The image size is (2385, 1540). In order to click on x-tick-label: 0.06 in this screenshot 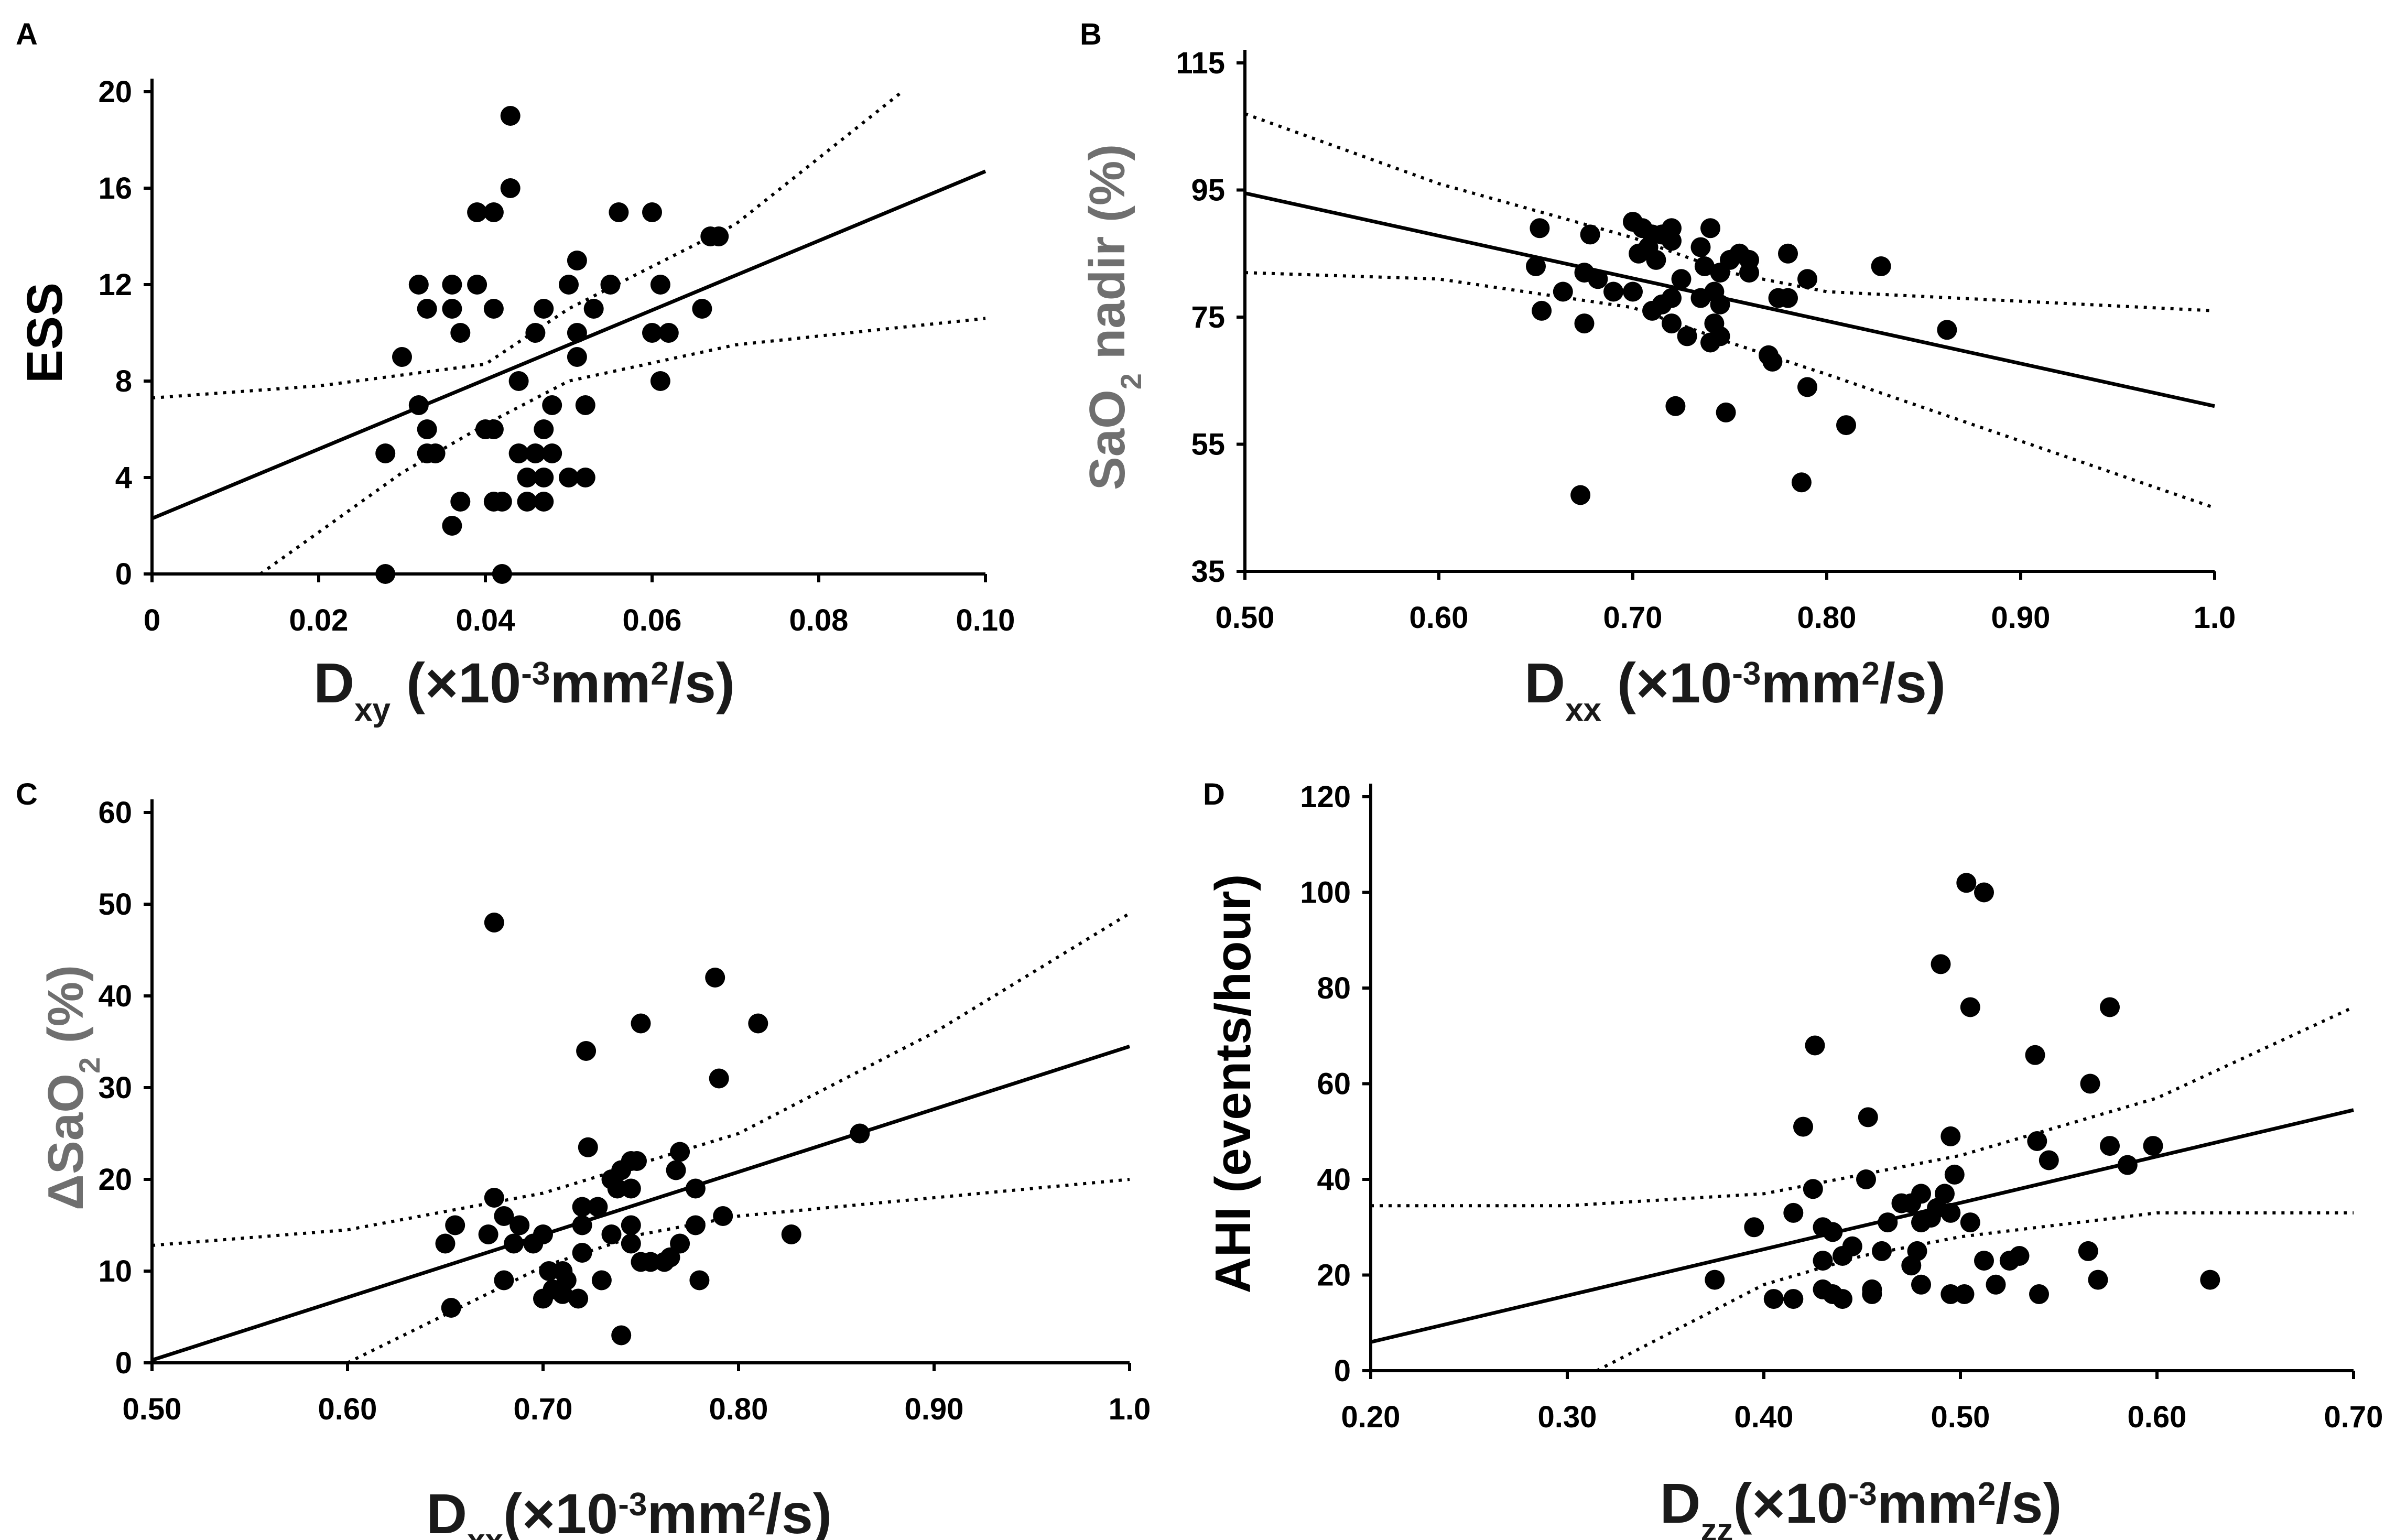, I will do `click(652, 620)`.